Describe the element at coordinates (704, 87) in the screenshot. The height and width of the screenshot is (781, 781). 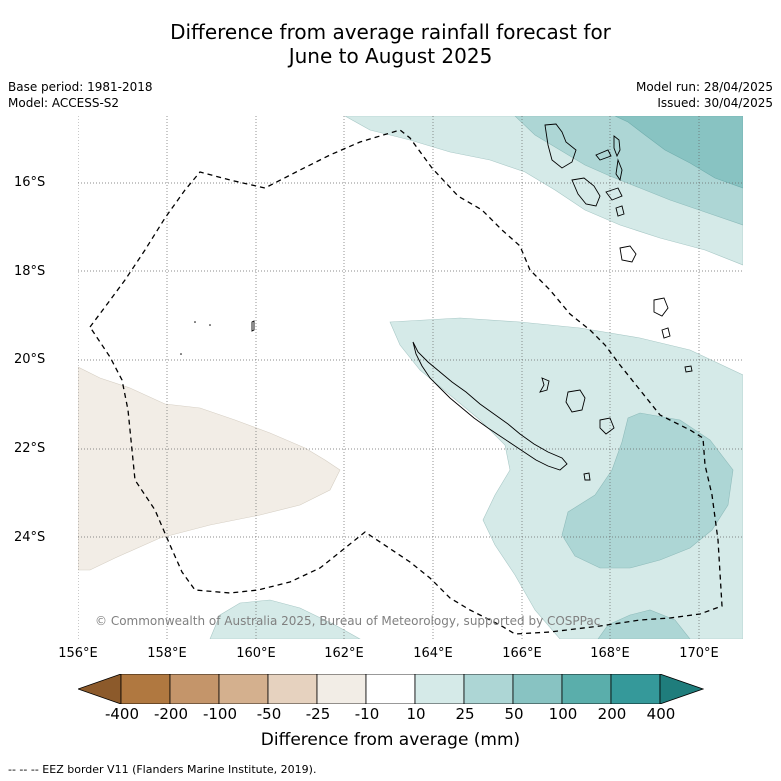
I see `model-run: Model run: 28/04/2025` at that location.